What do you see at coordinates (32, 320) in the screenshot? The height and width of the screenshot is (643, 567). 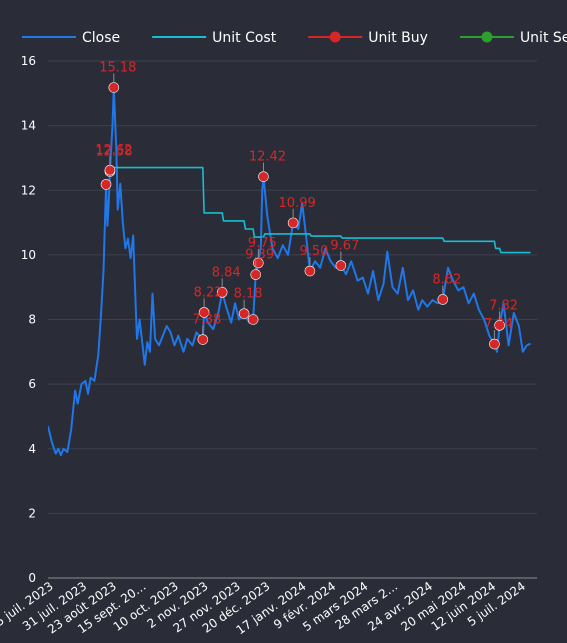 I see `y-tick-label: 8` at bounding box center [32, 320].